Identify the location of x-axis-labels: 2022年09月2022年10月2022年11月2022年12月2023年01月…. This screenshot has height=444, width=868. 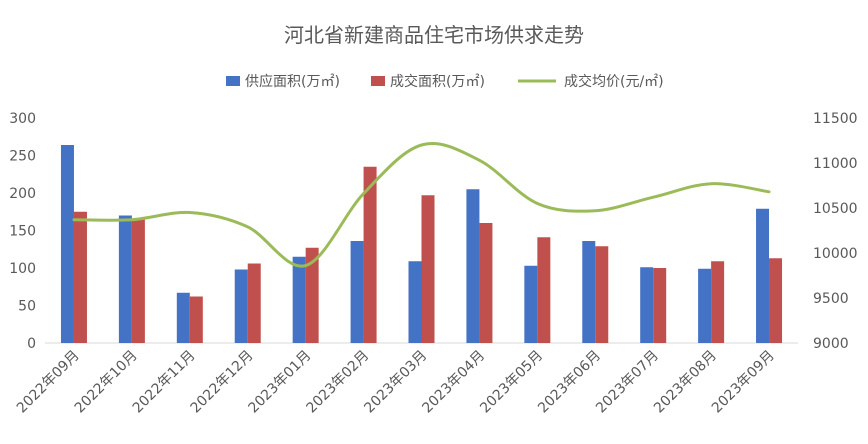
(396, 382).